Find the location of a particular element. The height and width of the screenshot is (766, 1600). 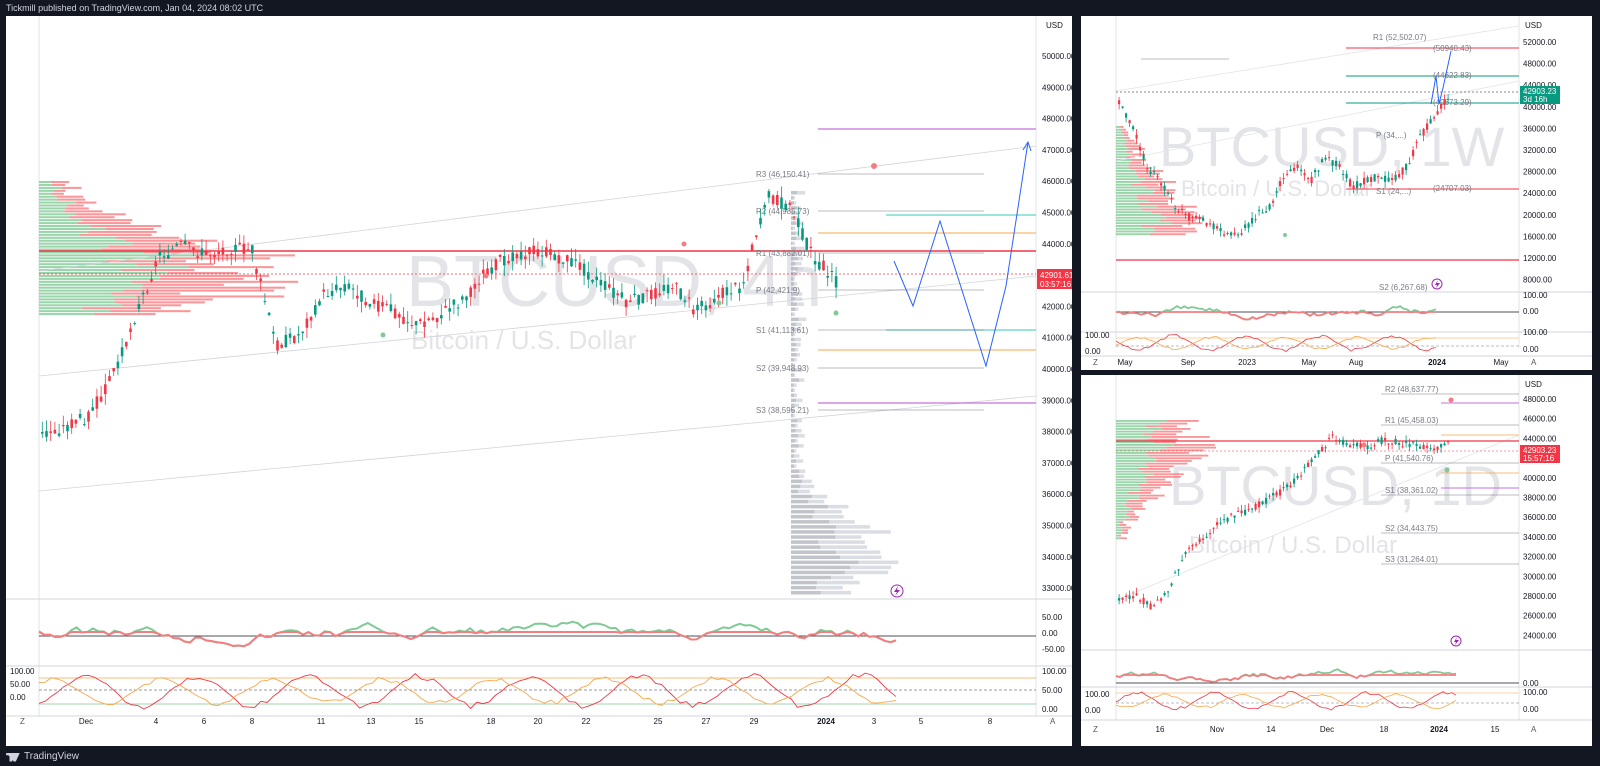

channel-upper is located at coordinates (1317, 58).